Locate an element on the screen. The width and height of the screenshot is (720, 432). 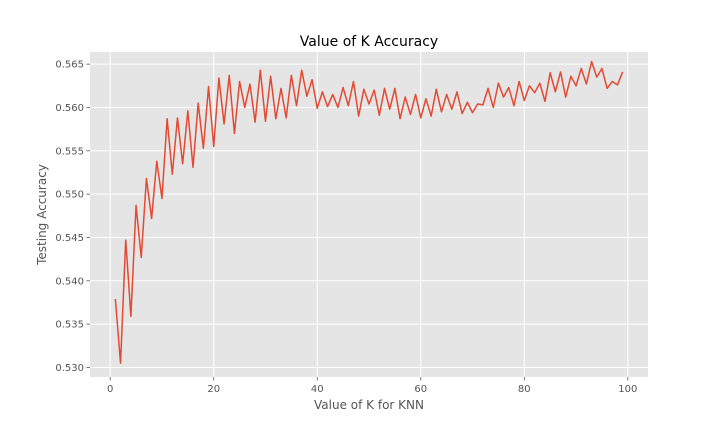
x-ticks: 0 20 40 60 80 100 is located at coordinates (372, 386).